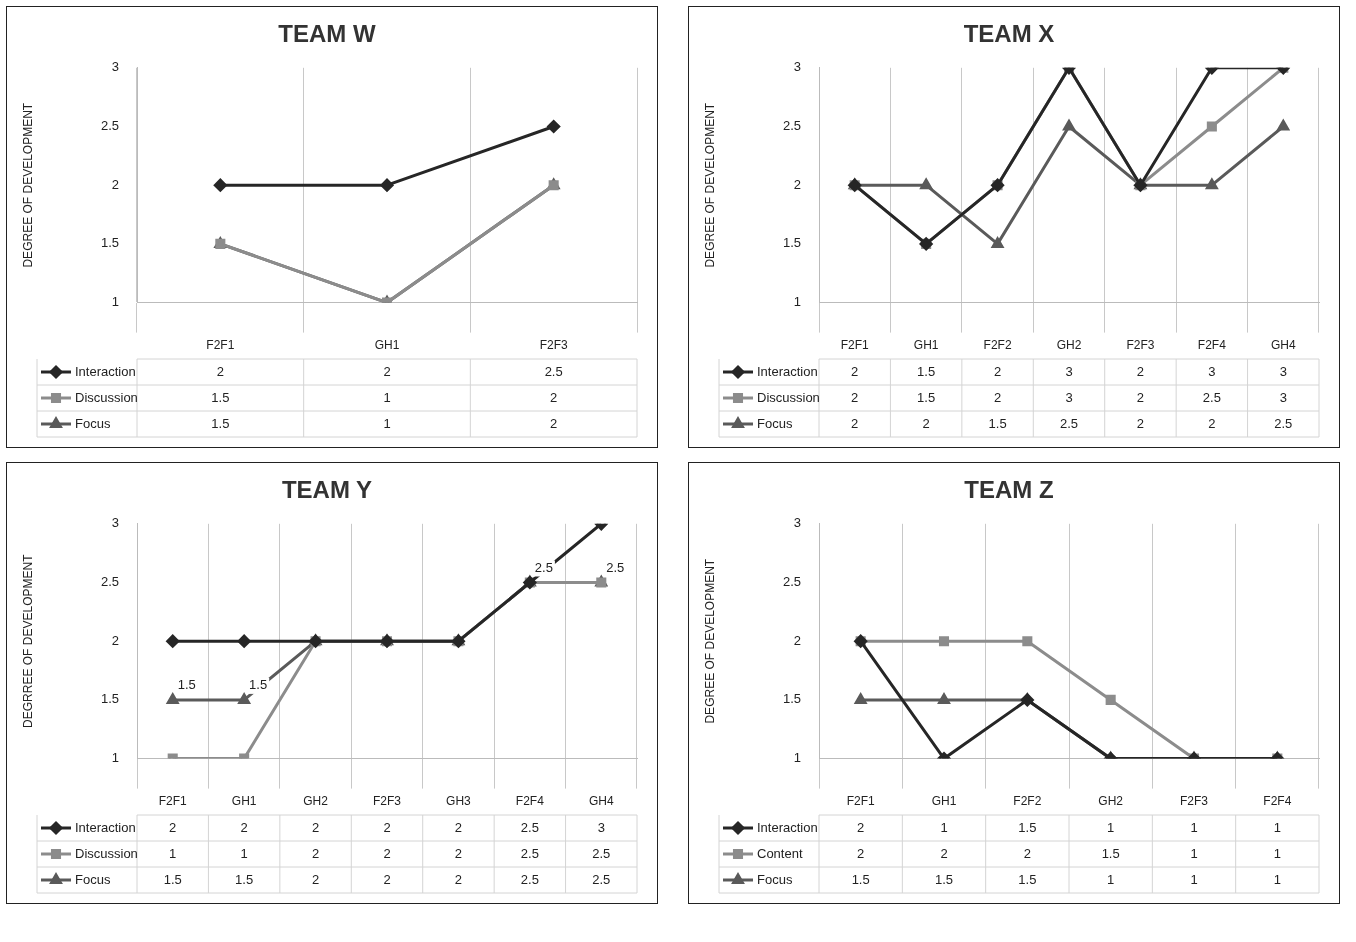  What do you see at coordinates (1009, 34) in the screenshot?
I see `chart-title: TEAM X` at bounding box center [1009, 34].